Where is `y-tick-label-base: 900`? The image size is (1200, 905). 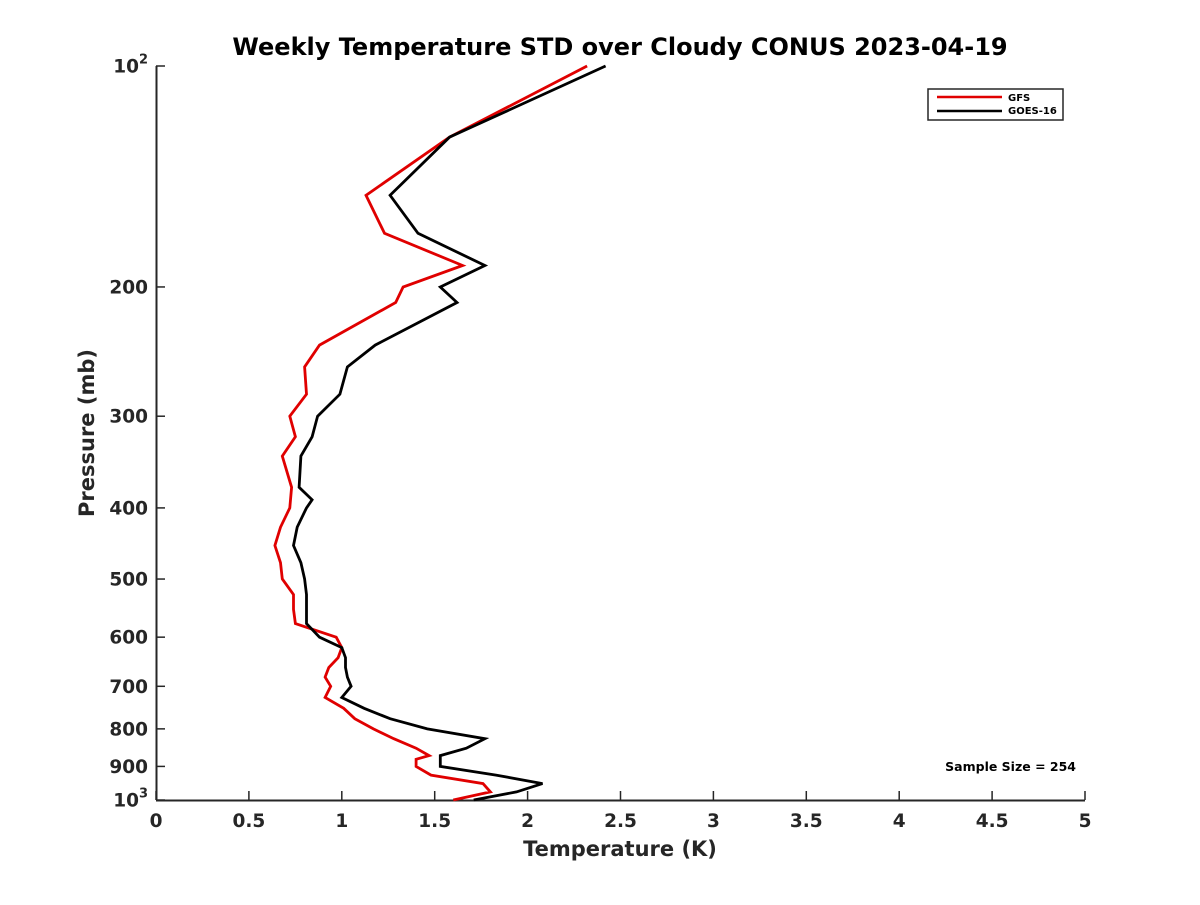 y-tick-label-base: 900 is located at coordinates (128, 767).